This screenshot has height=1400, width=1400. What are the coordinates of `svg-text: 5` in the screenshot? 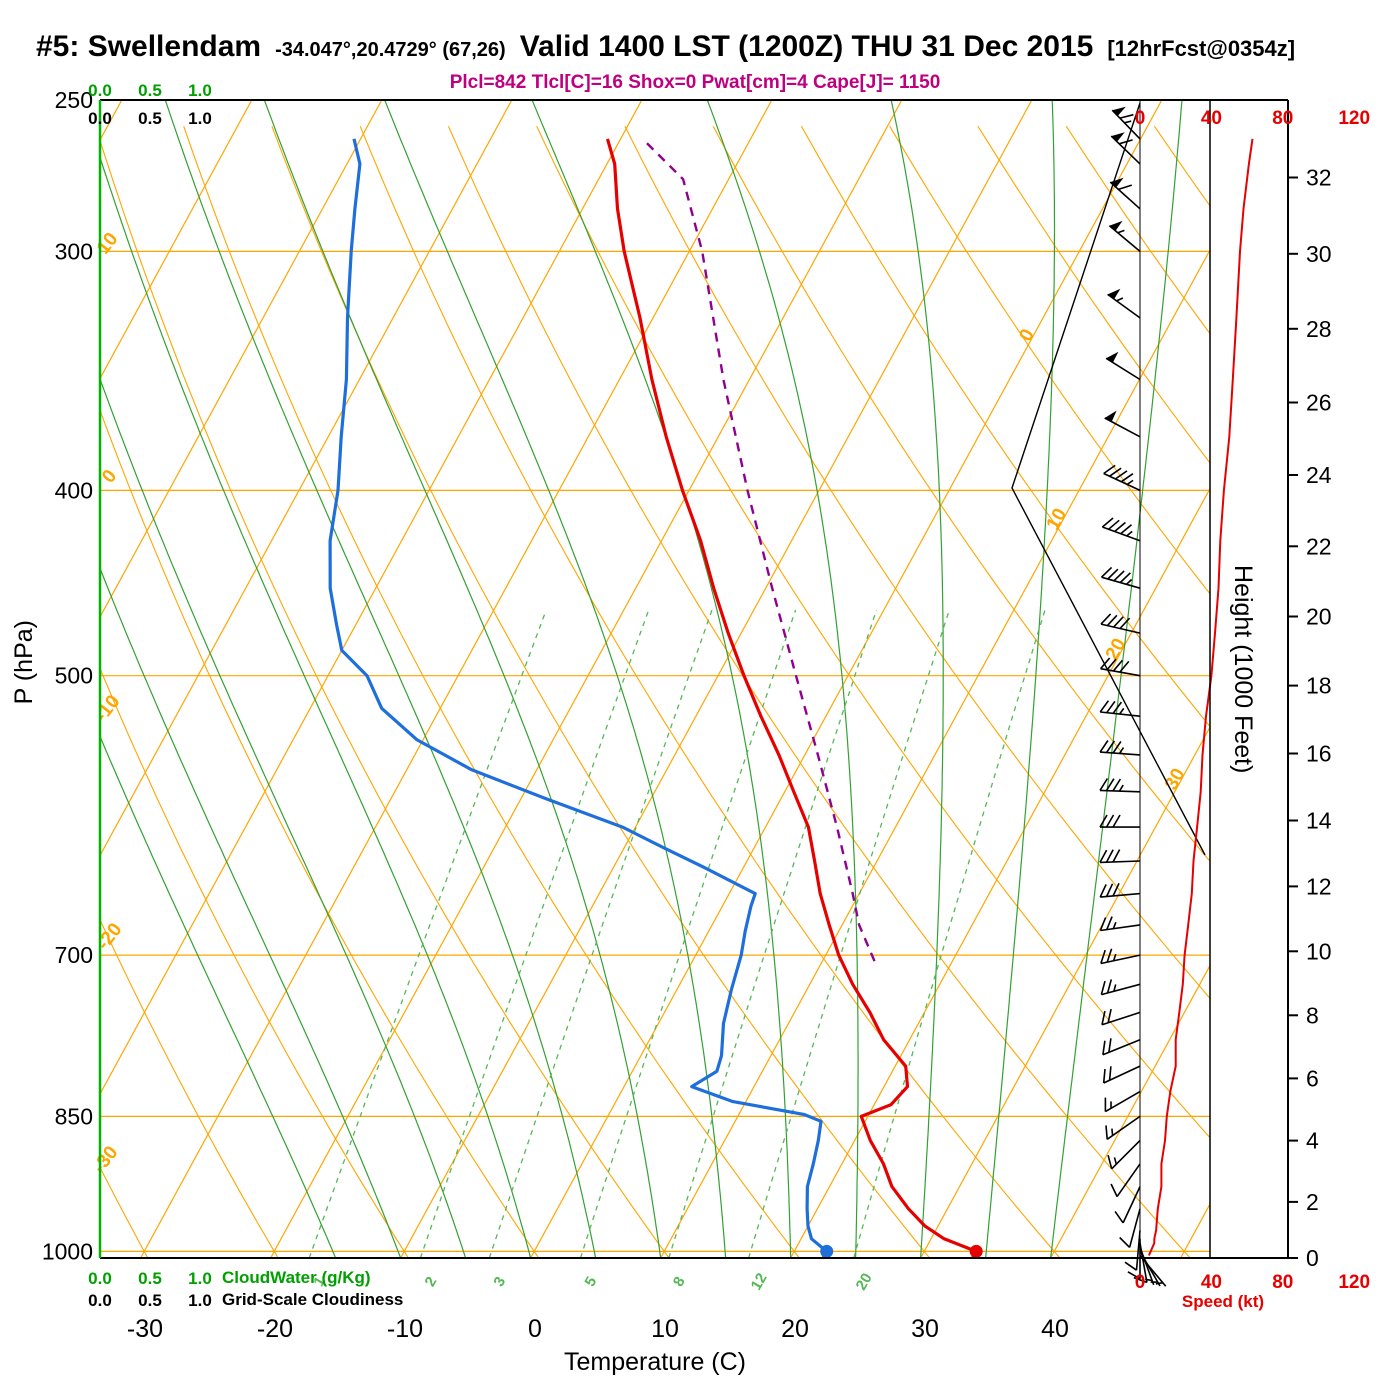 It's located at (591, 1282).